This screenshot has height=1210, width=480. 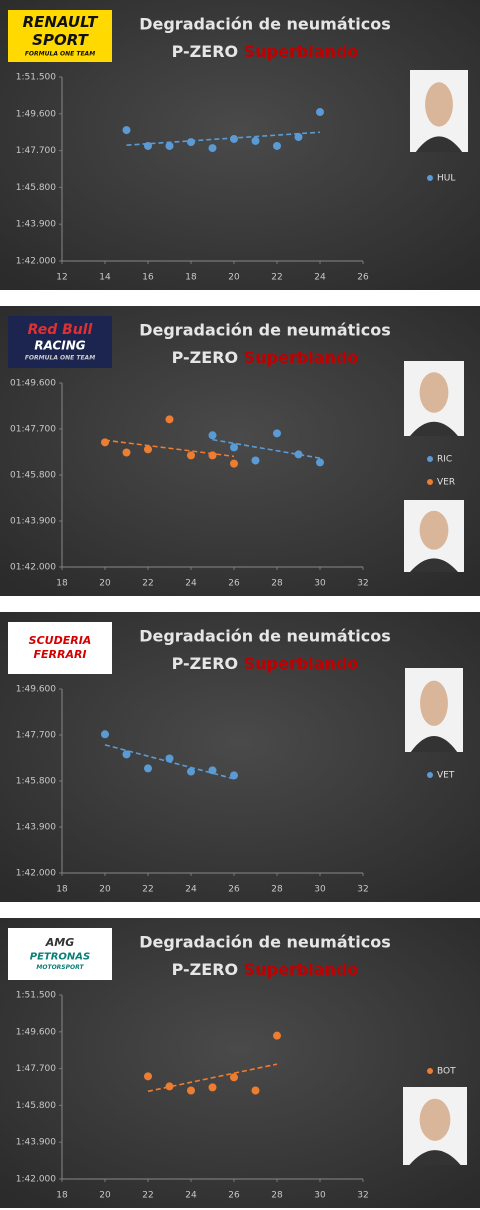 I want to click on y-tick-label: 1:51.500, so click(x=36, y=78).